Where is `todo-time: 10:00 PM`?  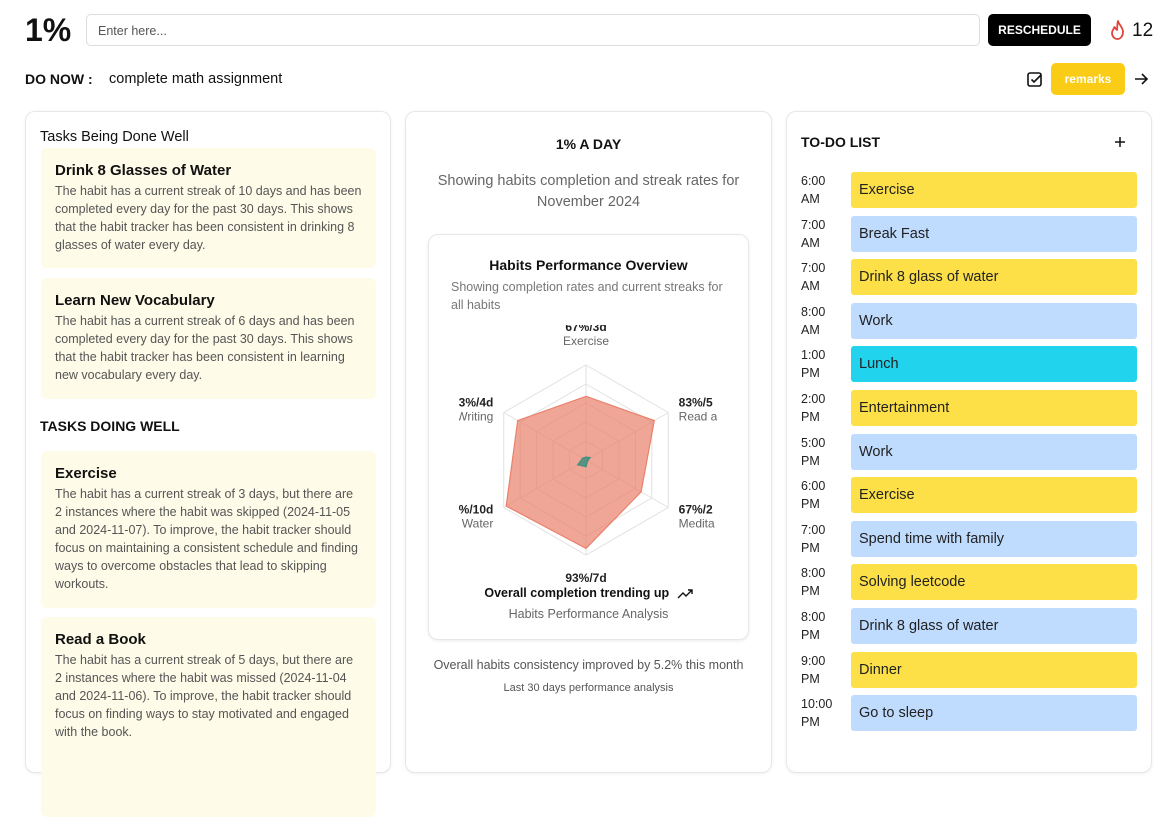
todo-time: 10:00 PM is located at coordinates (817, 713).